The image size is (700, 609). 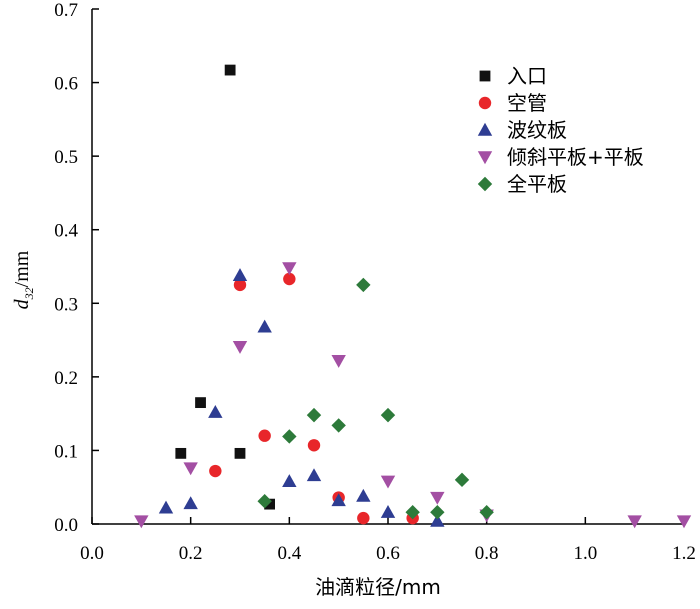 What do you see at coordinates (289, 553) in the screenshot?
I see `x-tick-label: 0.4` at bounding box center [289, 553].